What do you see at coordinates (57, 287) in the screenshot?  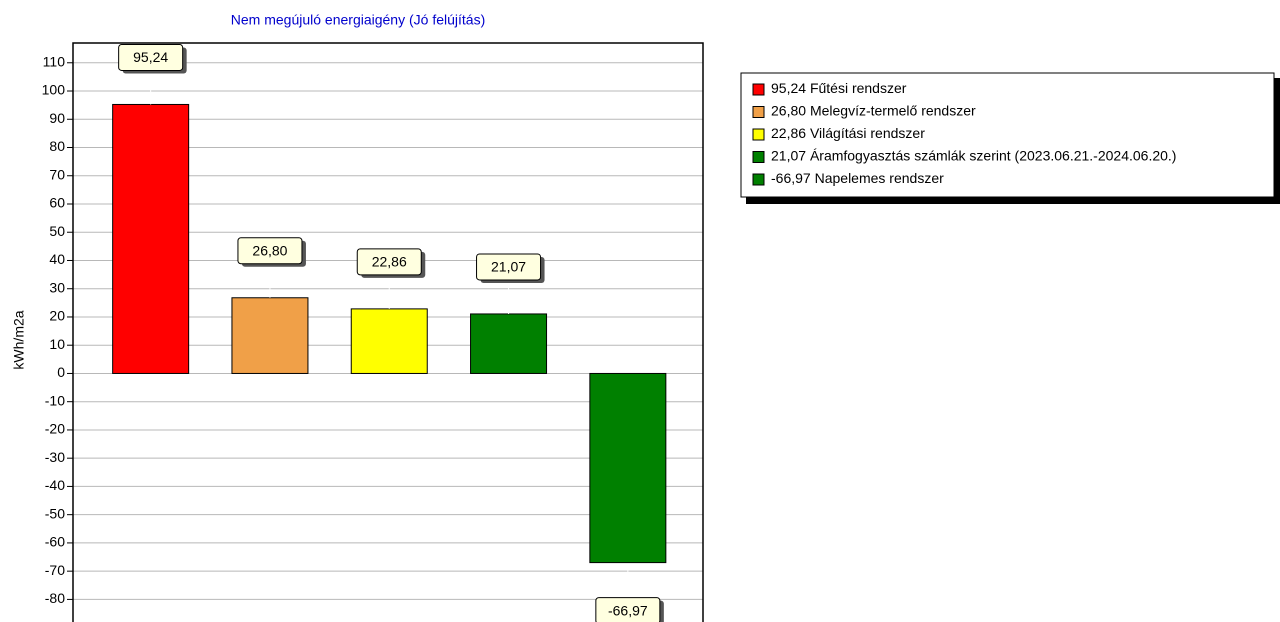 I see `y-tick-label: 30` at bounding box center [57, 287].